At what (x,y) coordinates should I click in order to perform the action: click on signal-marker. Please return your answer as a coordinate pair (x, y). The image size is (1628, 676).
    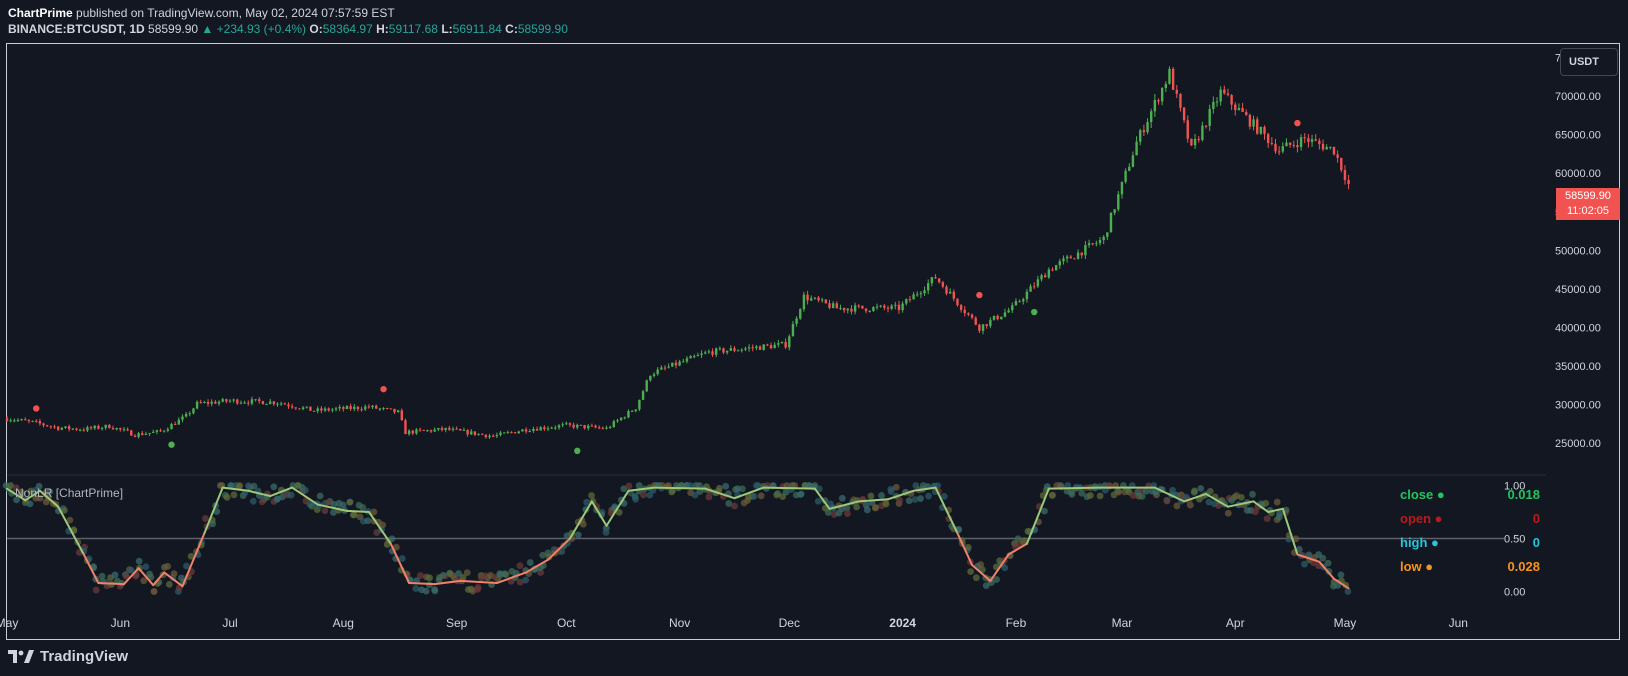
    Looking at the image, I should click on (1034, 312).